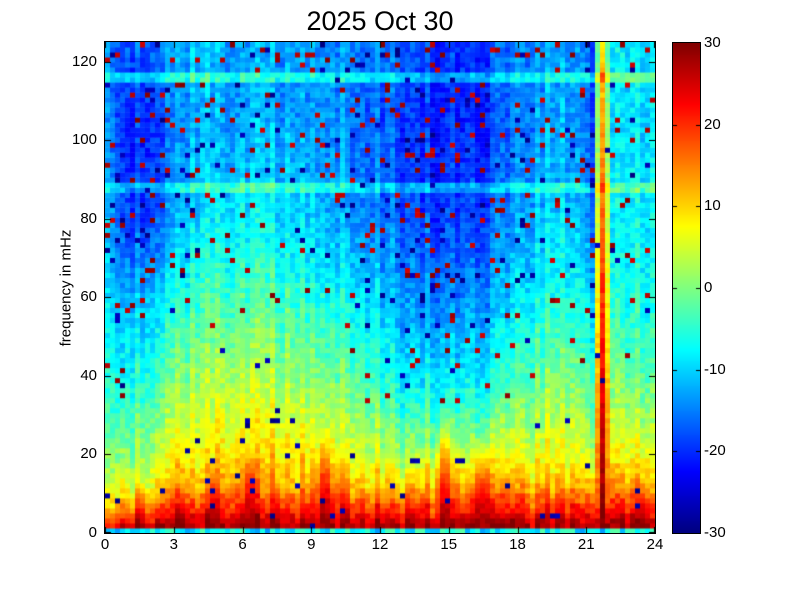 The width and height of the screenshot is (801, 600). What do you see at coordinates (715, 369) in the screenshot?
I see `colorbar-tick-label: -10` at bounding box center [715, 369].